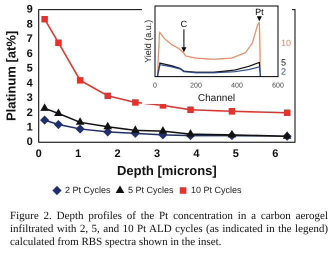 This screenshot has height=270, width=335. What do you see at coordinates (216, 189) in the screenshot?
I see `legend-label: 10 Pt Cycles` at bounding box center [216, 189].